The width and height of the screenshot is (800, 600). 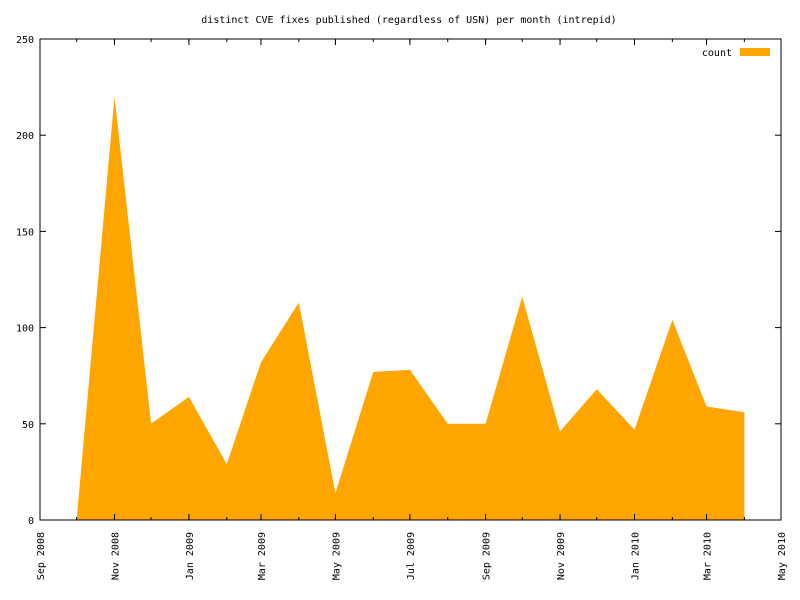 What do you see at coordinates (25, 232) in the screenshot?
I see `y-tick-label: 150` at bounding box center [25, 232].